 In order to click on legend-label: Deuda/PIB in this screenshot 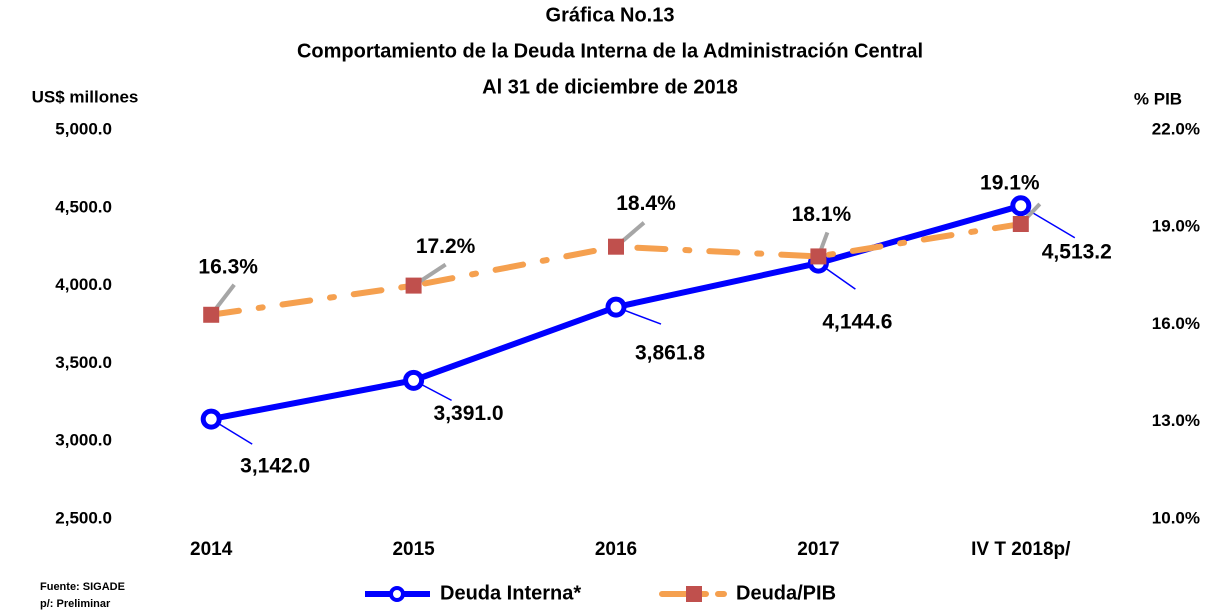, I will do `click(786, 593)`.